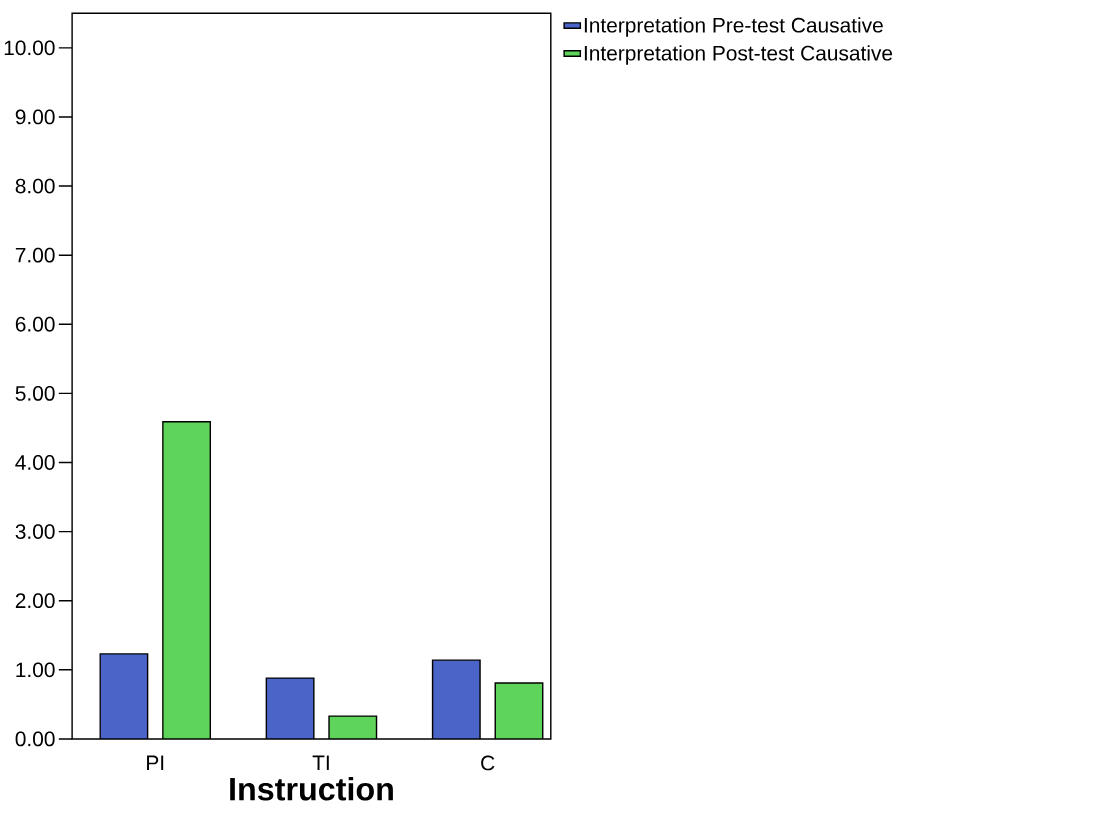 The image size is (1105, 839). Describe the element at coordinates (35, 186) in the screenshot. I see `y-tick-label: 8.00` at that location.